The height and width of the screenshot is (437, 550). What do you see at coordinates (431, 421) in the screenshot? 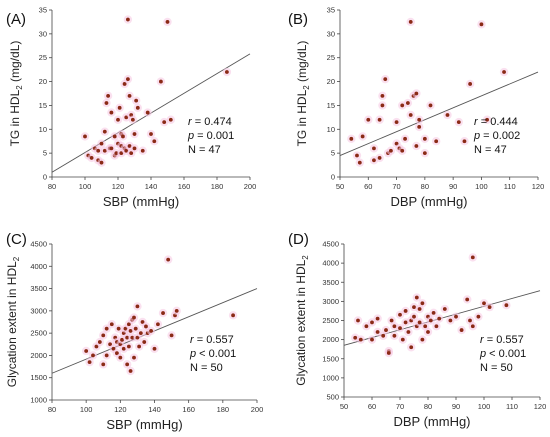
I see `x-axis-label: DBP (mmHg)` at bounding box center [431, 421].